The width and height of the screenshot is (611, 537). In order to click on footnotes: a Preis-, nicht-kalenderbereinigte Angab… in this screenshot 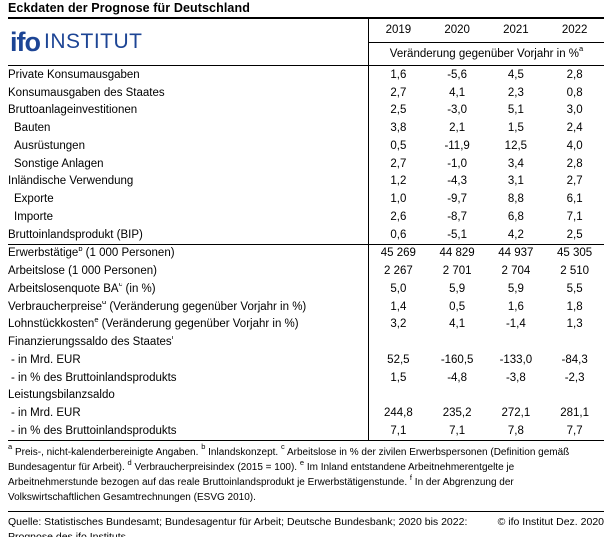, I will do `click(306, 476)`.